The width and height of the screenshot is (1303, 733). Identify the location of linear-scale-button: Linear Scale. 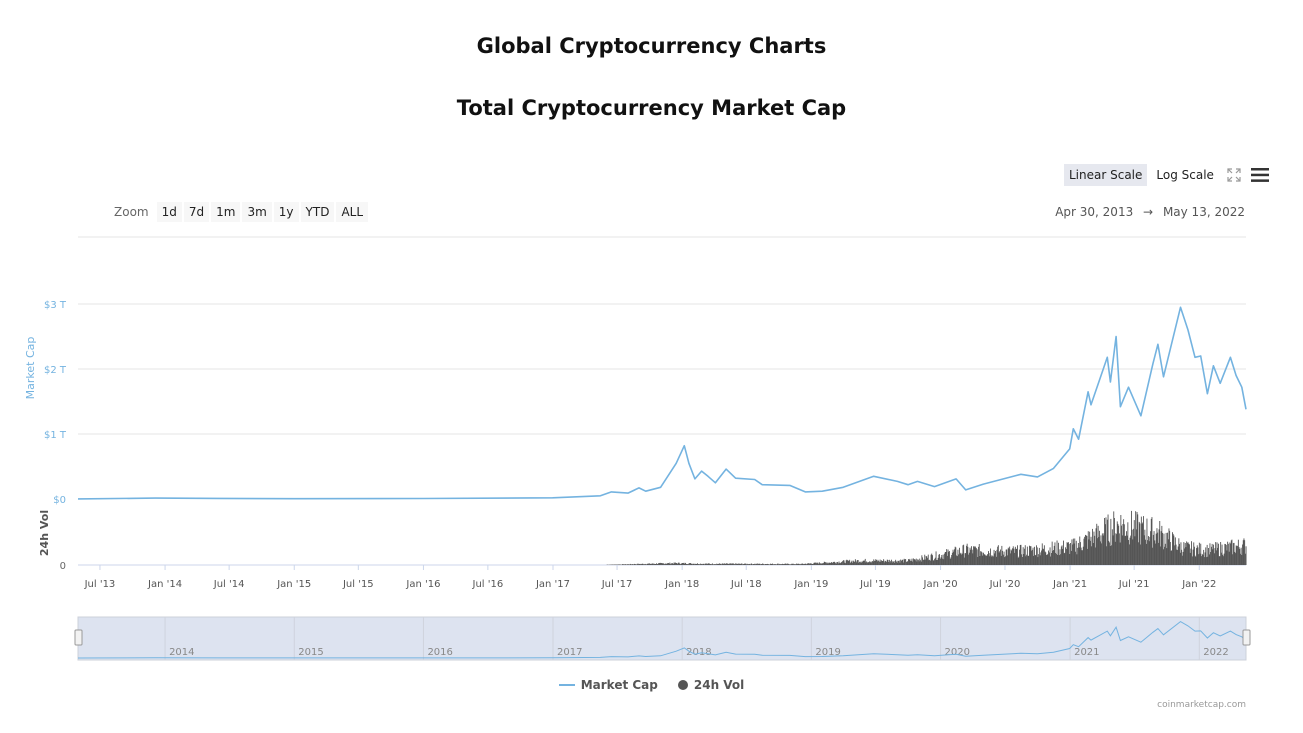
(1106, 175).